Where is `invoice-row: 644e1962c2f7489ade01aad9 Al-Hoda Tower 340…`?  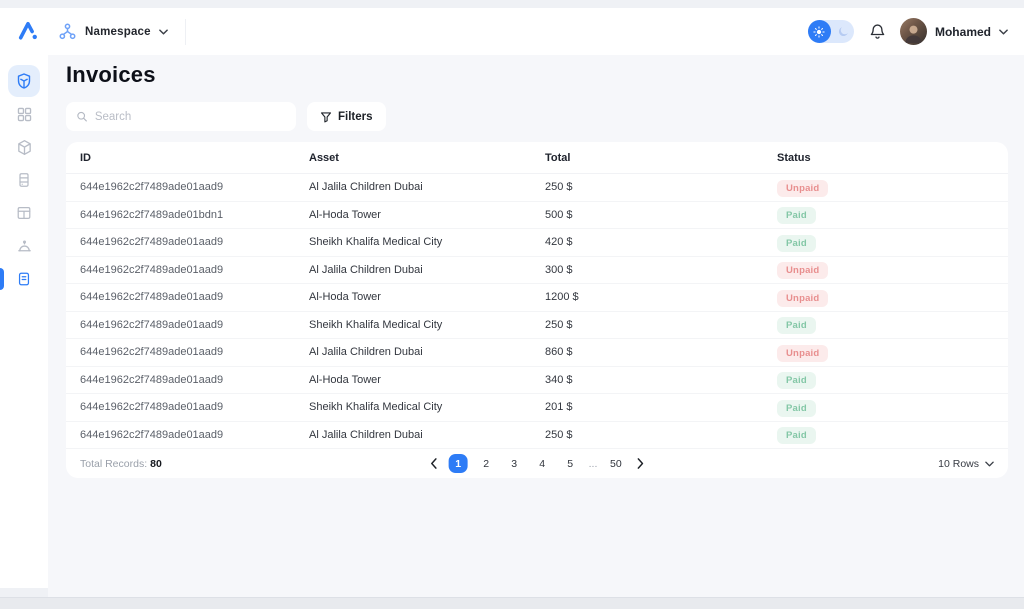
invoice-row: 644e1962c2f7489ade01aad9 Al-Hoda Tower 340… is located at coordinates (537, 380).